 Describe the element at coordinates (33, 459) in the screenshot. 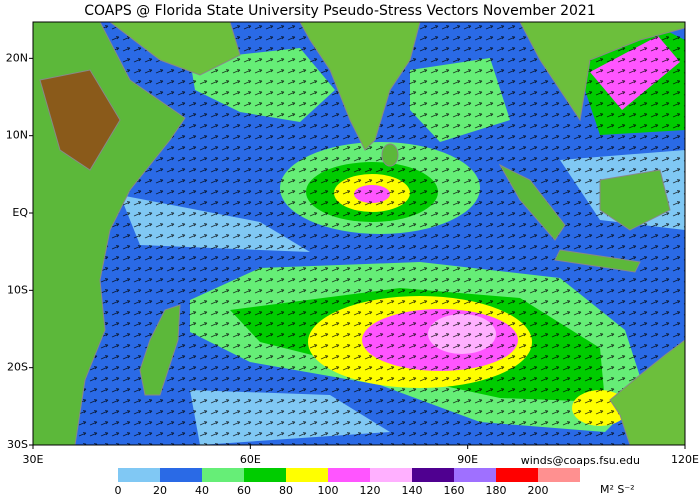

I see `x-tick-label: 30E` at that location.